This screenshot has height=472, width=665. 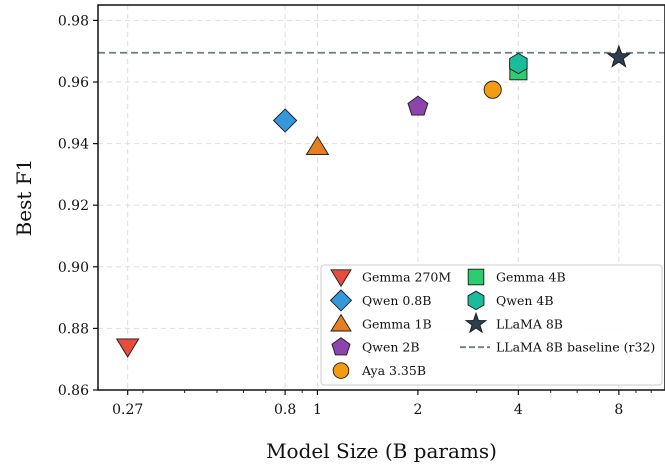 I want to click on y-axis-title: Best F1, so click(x=24, y=198).